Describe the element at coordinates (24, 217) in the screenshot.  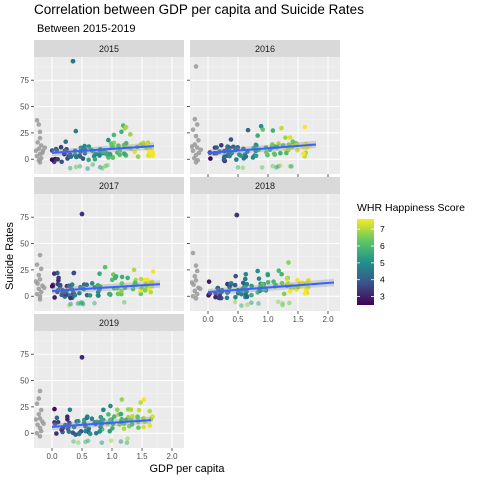
I see `y-tick-label: 75` at that location.